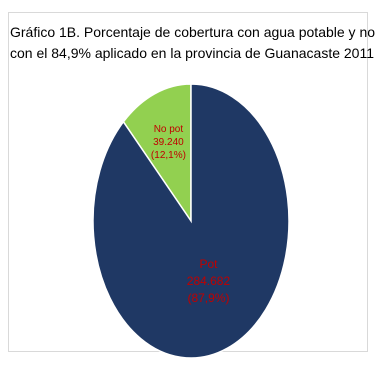 The width and height of the screenshot is (377, 369). I want to click on slice-label-no-pot-percent: (12,1%), so click(168, 155).